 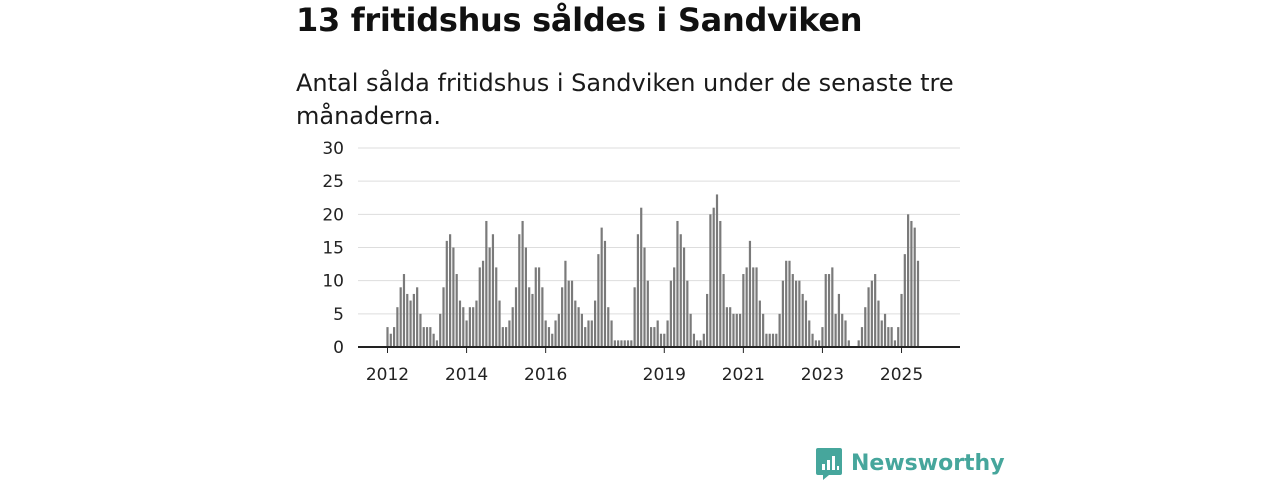 What do you see at coordinates (333, 282) in the screenshot?
I see `y-tick-label: 10` at bounding box center [333, 282].